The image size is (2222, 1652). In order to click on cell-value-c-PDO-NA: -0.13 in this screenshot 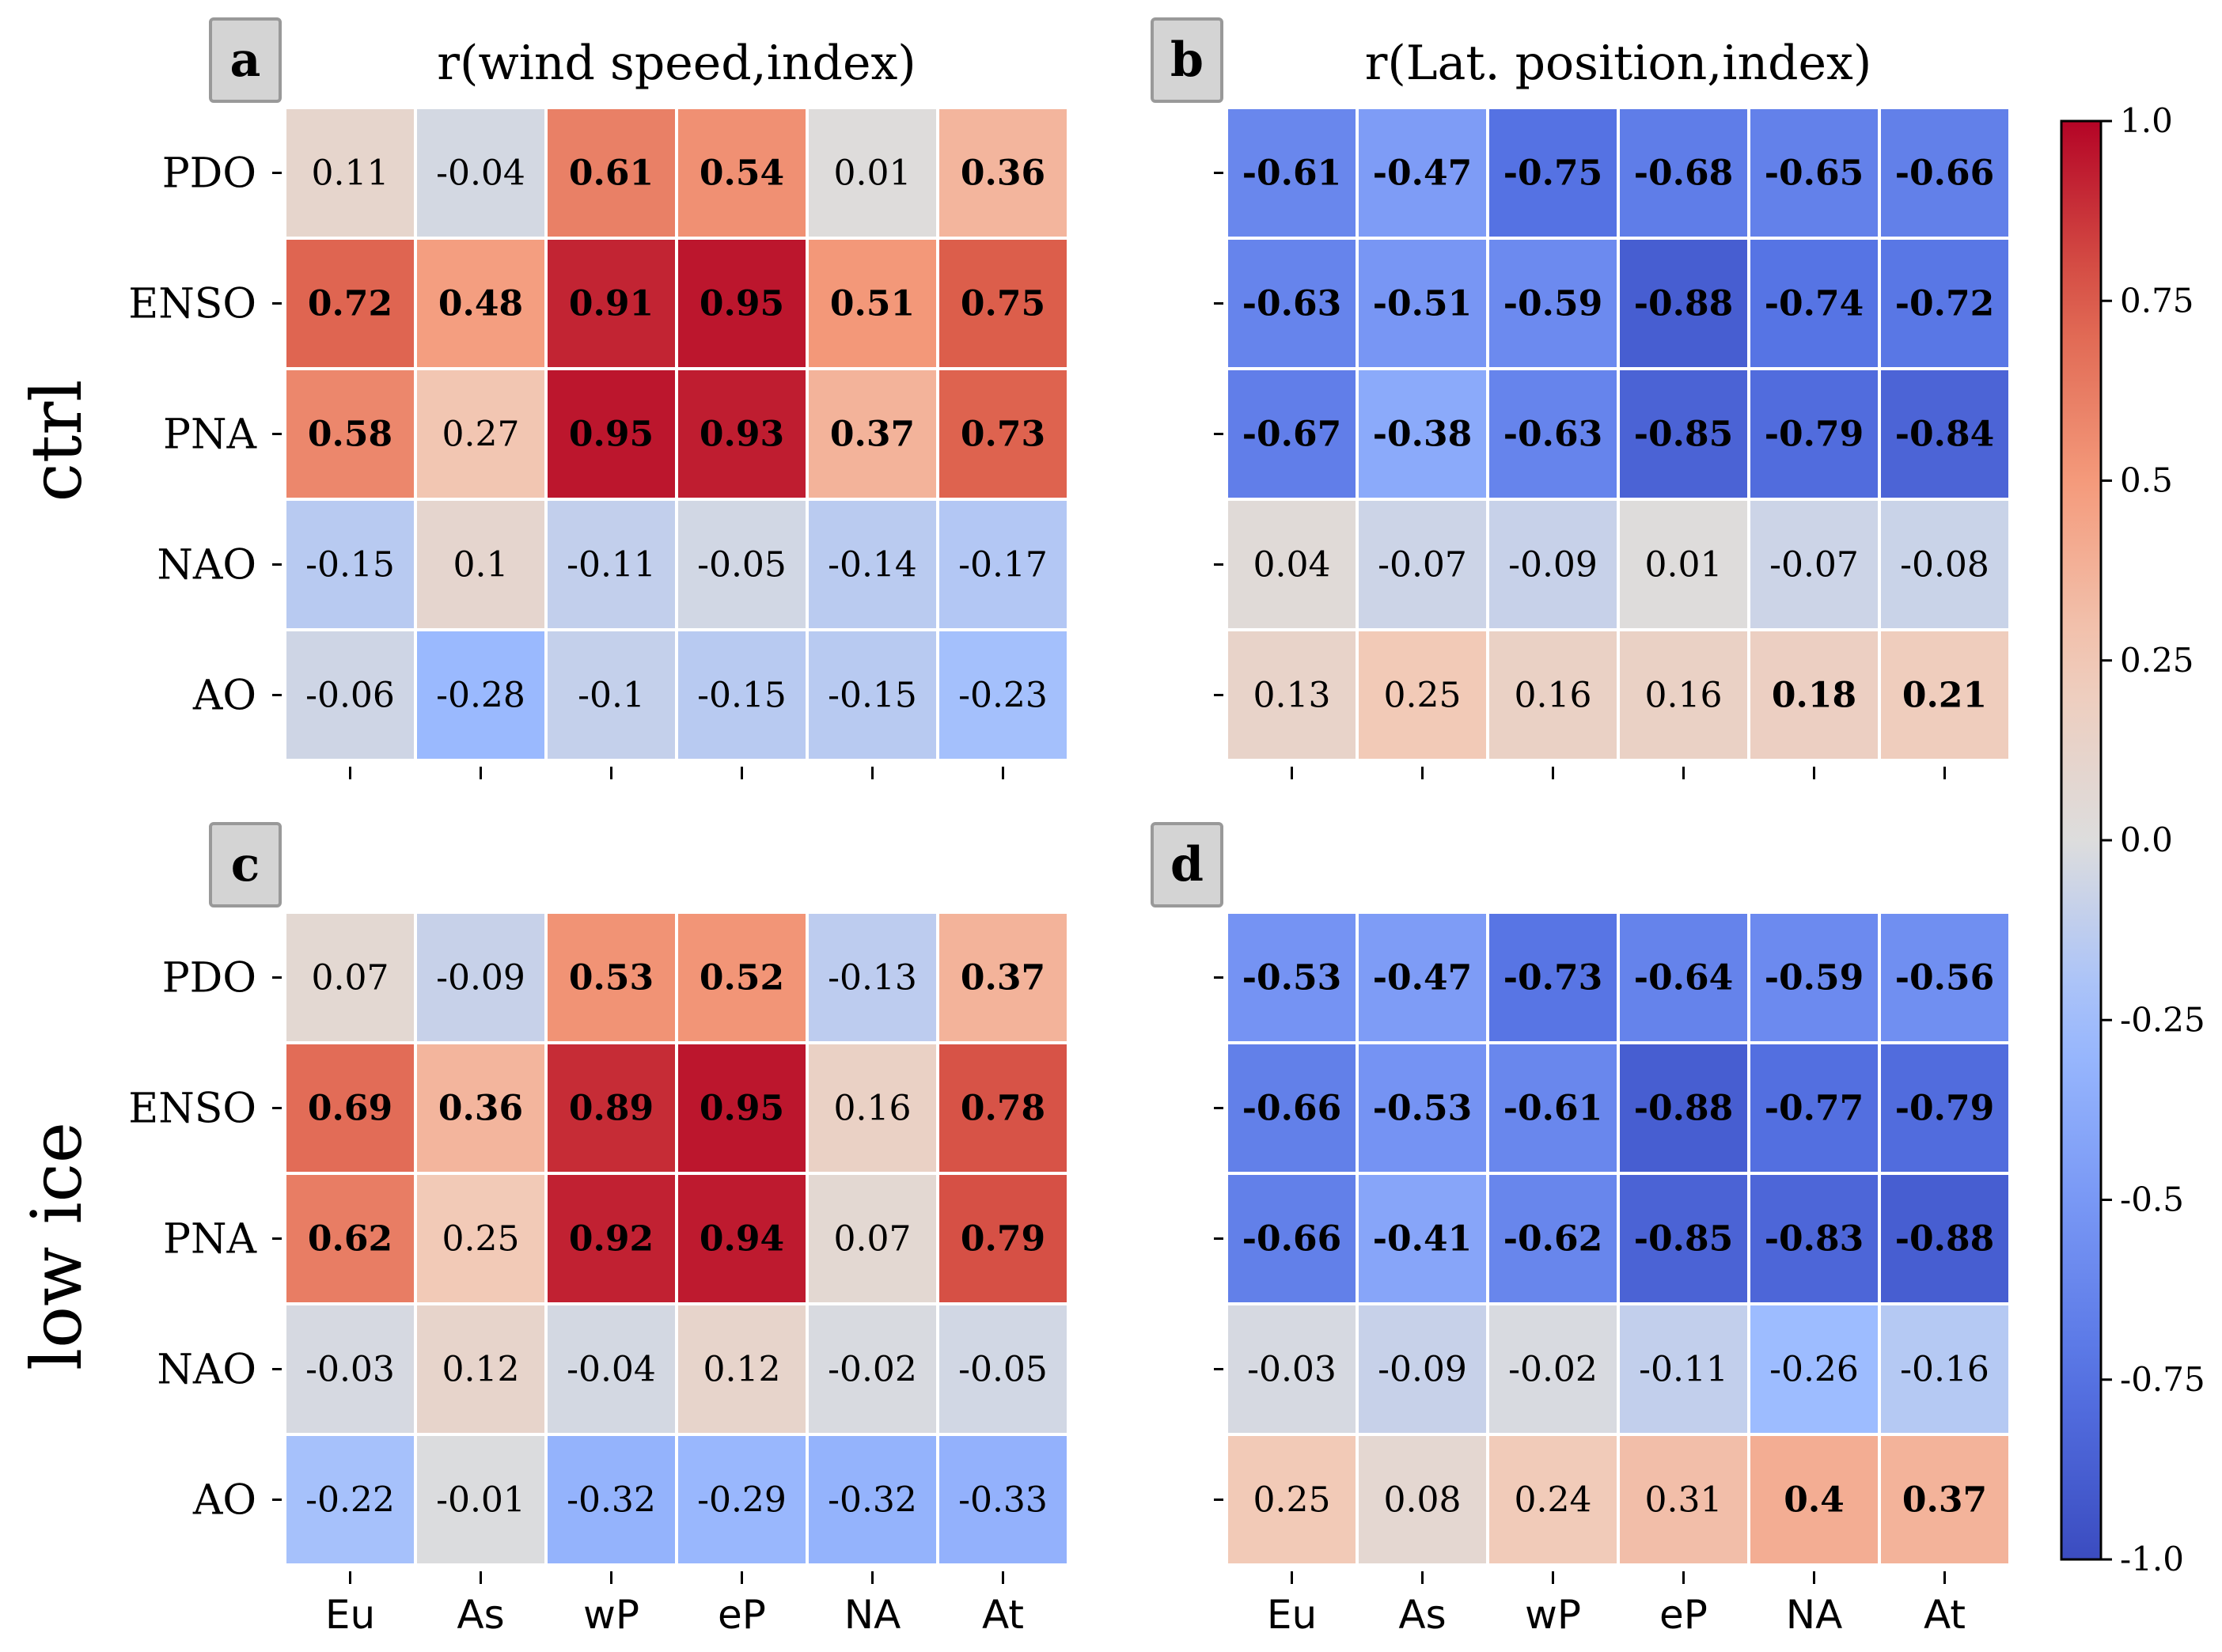, I will do `click(872, 978)`.